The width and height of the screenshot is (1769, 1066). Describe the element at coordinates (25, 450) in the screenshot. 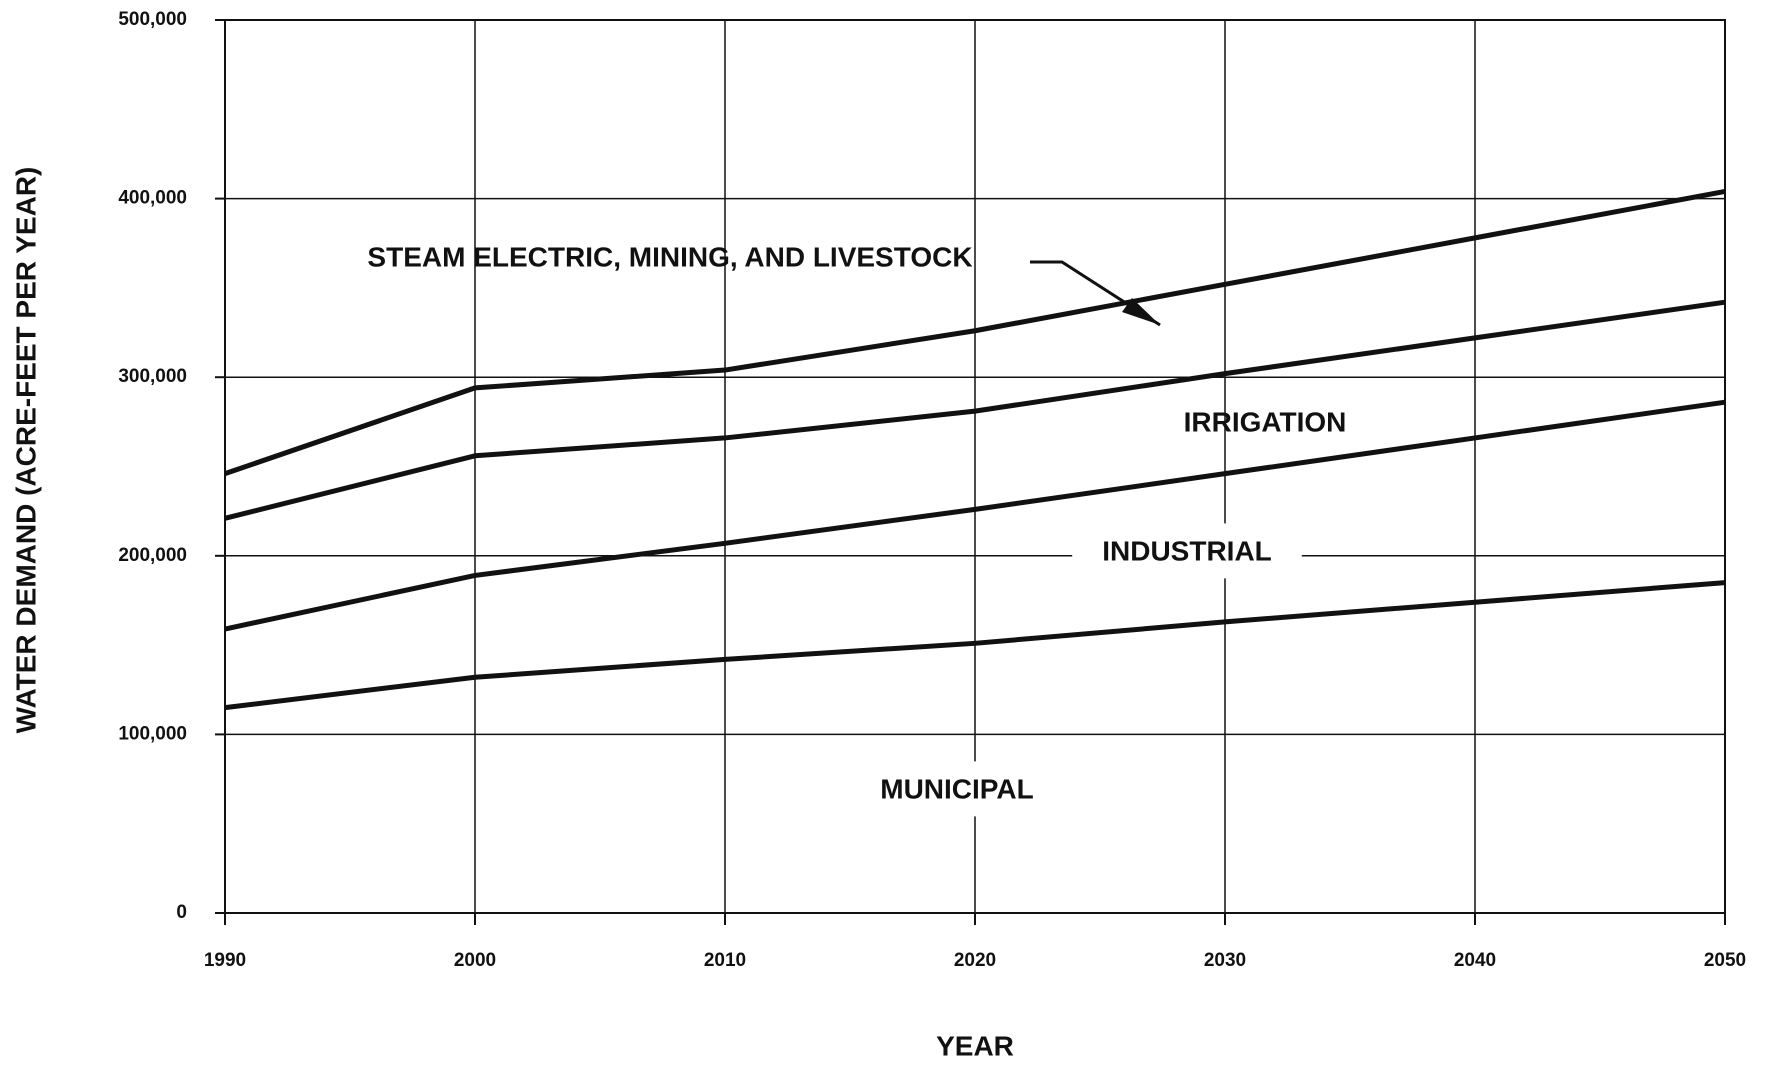

I see `y-axis-title: WATER DEMAND (ACRE-FEET PER YEAR)` at that location.